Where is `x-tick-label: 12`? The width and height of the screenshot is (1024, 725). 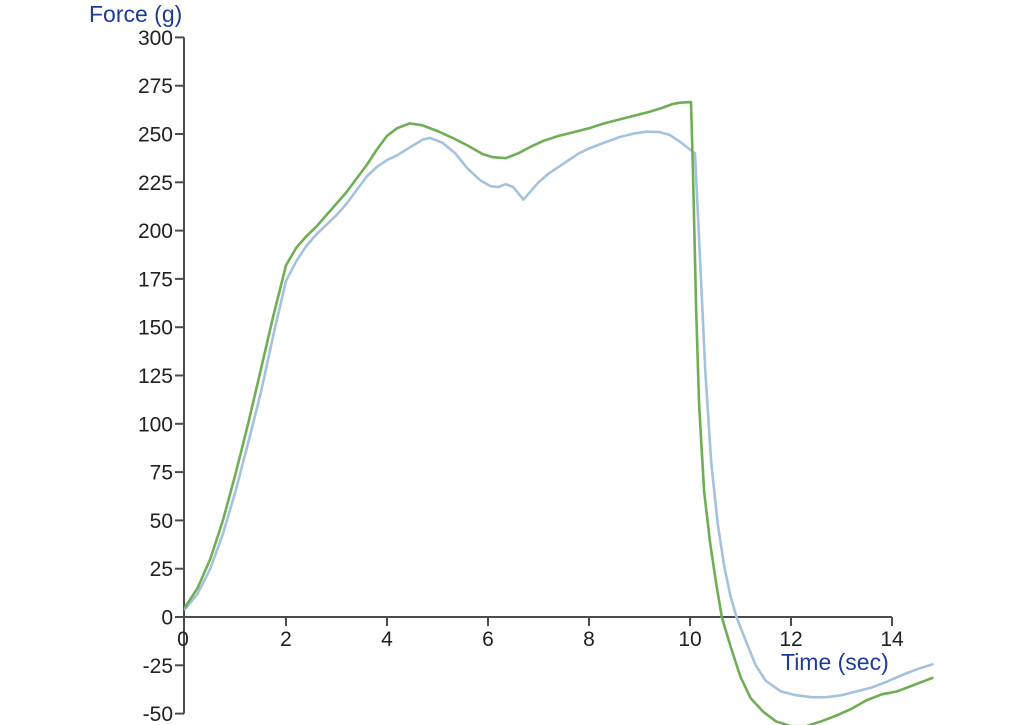 x-tick-label: 12 is located at coordinates (790, 639).